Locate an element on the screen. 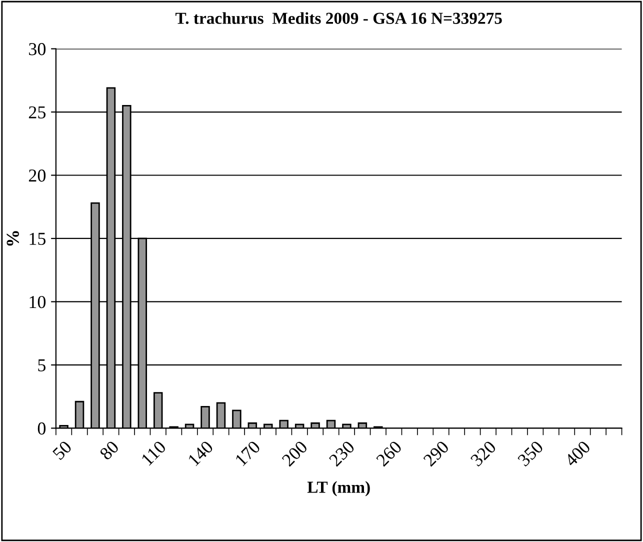 This screenshot has width=643, height=542. y-axis-title: % is located at coordinates (12, 238).